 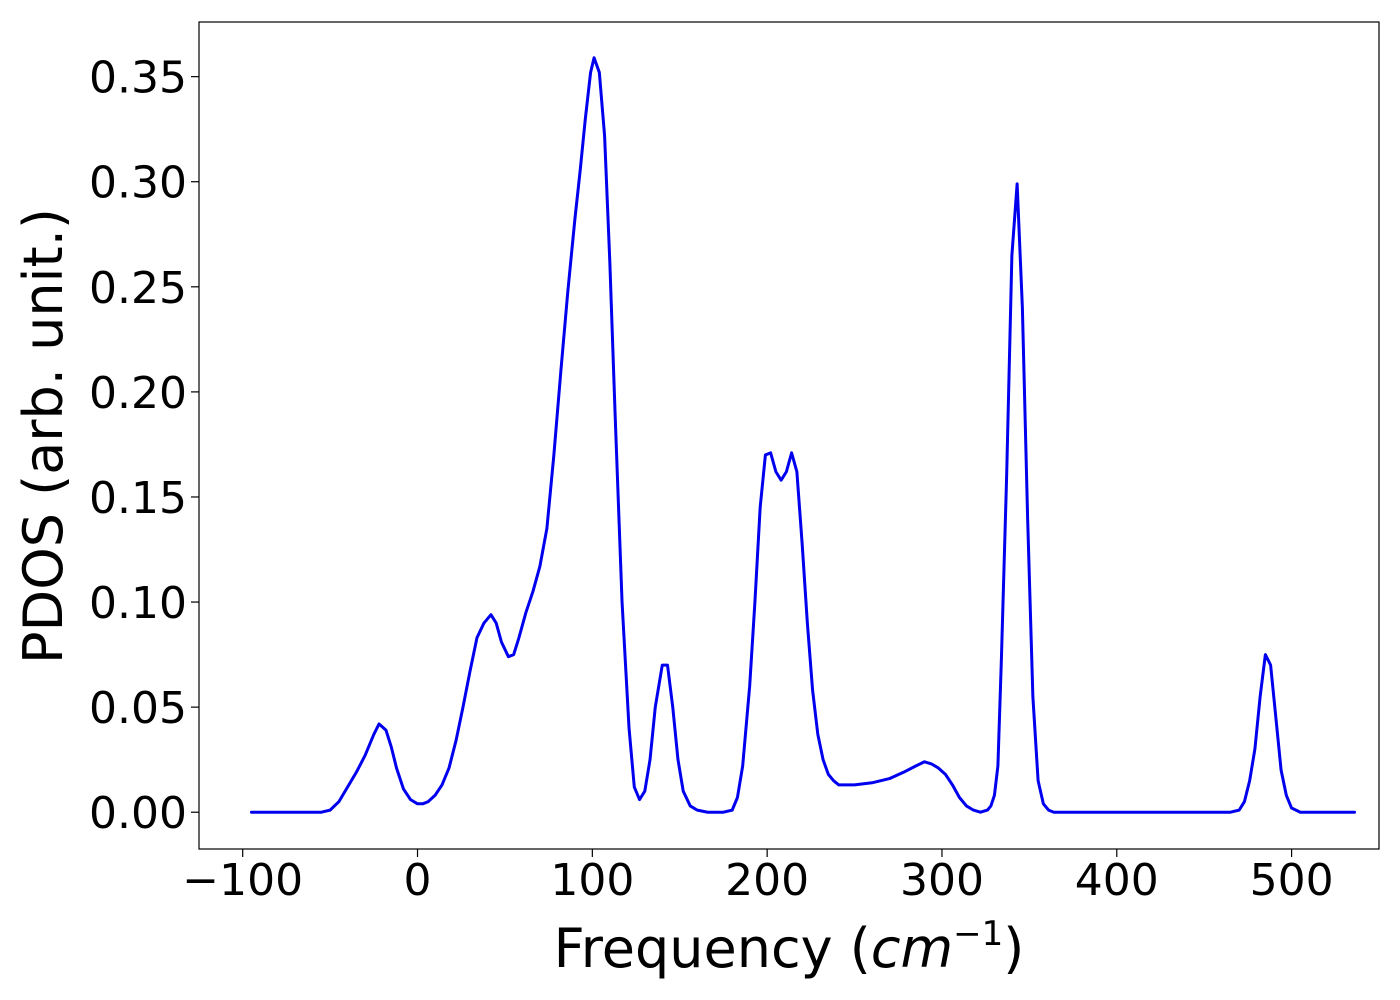 I want to click on y-tick-label: 0.10, so click(x=138, y=603).